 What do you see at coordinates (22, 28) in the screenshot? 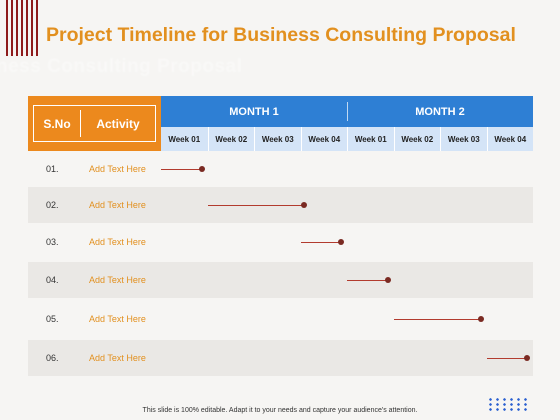
I see `decorative-stripes` at bounding box center [22, 28].